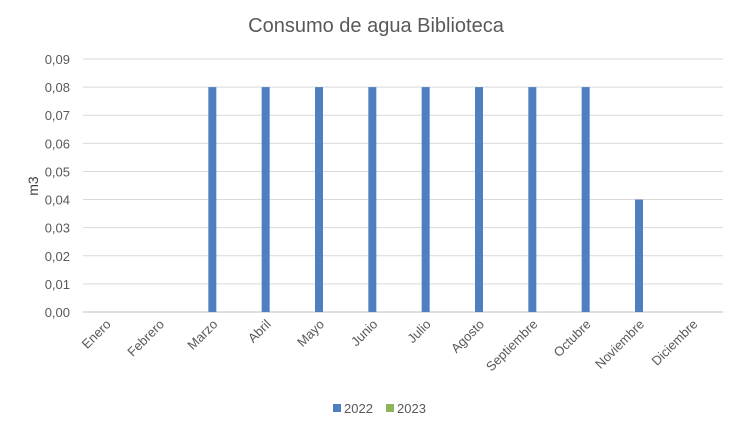  I want to click on x-tick-label: Junio, so click(364, 333).